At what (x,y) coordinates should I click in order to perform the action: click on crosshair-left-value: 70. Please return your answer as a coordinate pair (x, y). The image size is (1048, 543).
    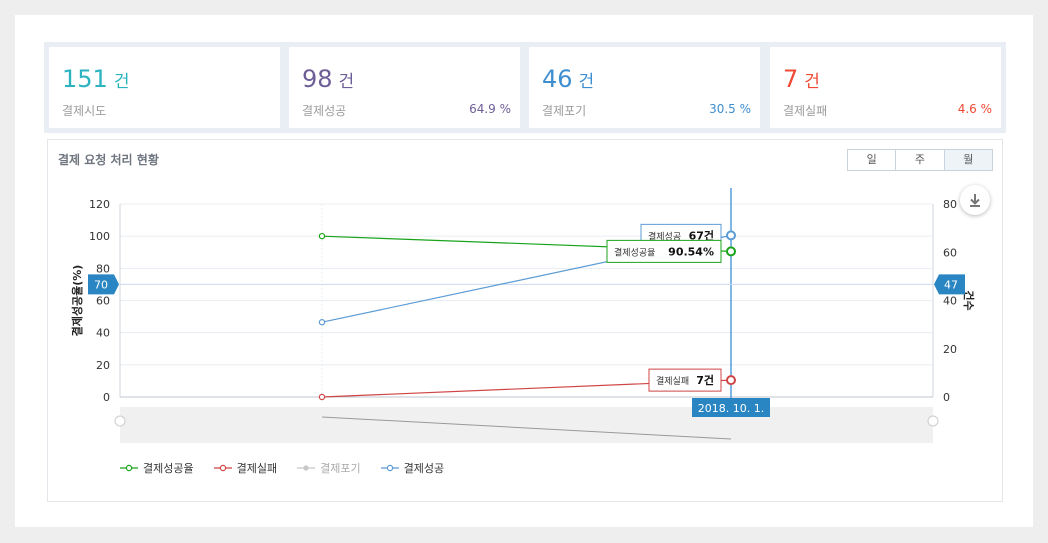
    Looking at the image, I should click on (101, 284).